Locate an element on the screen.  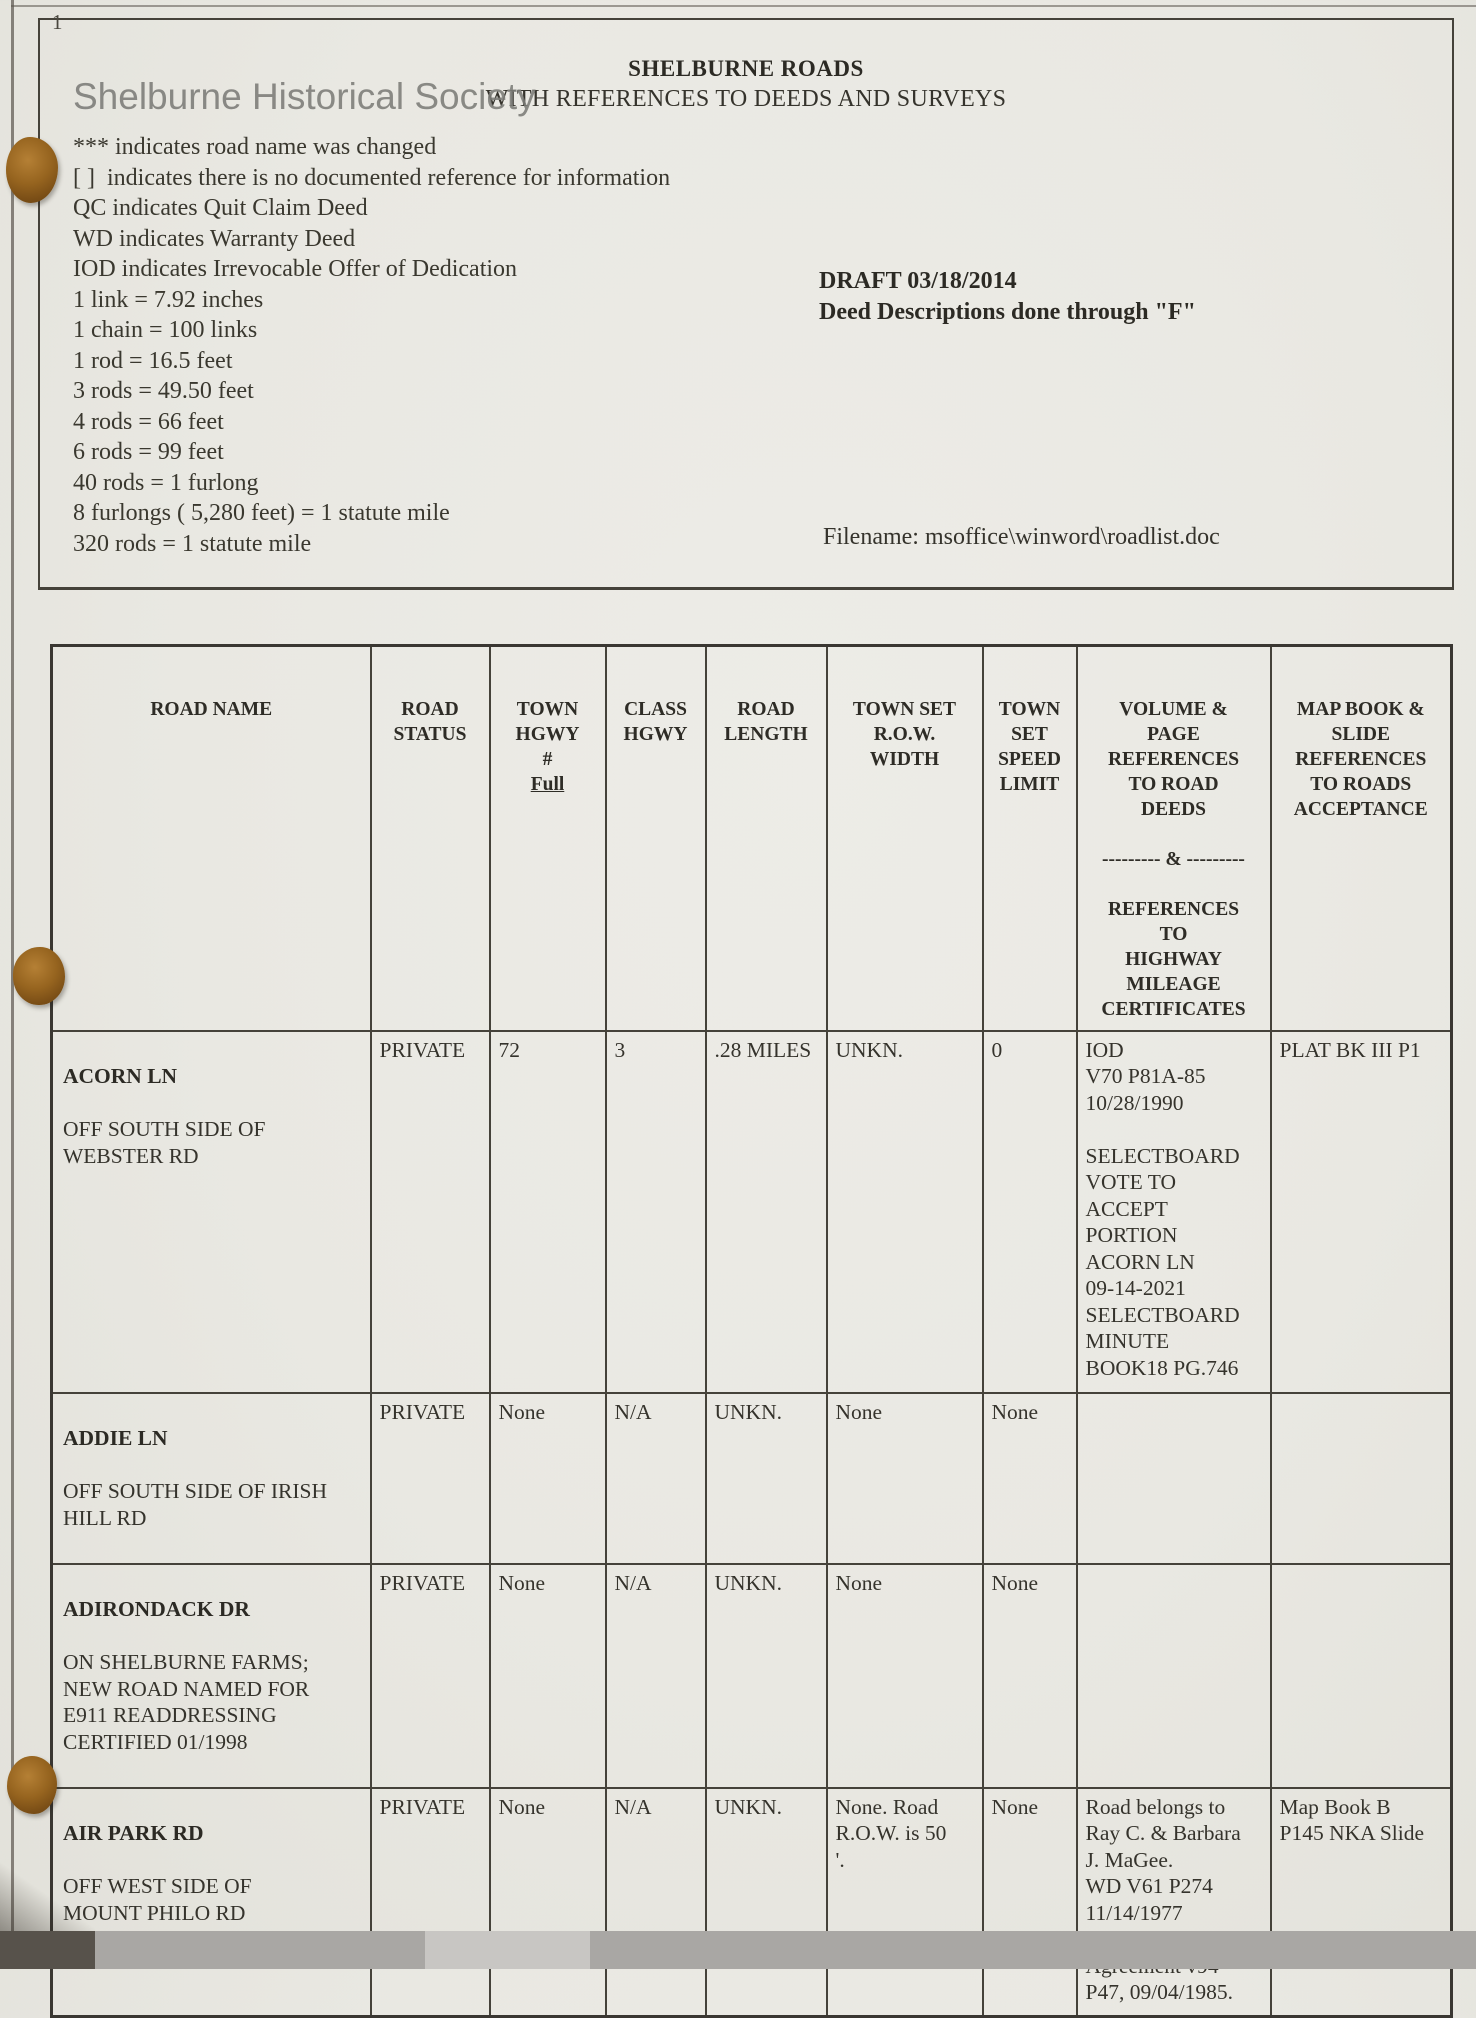
cell-speed-limit: 0 is located at coordinates (1029, 1211).